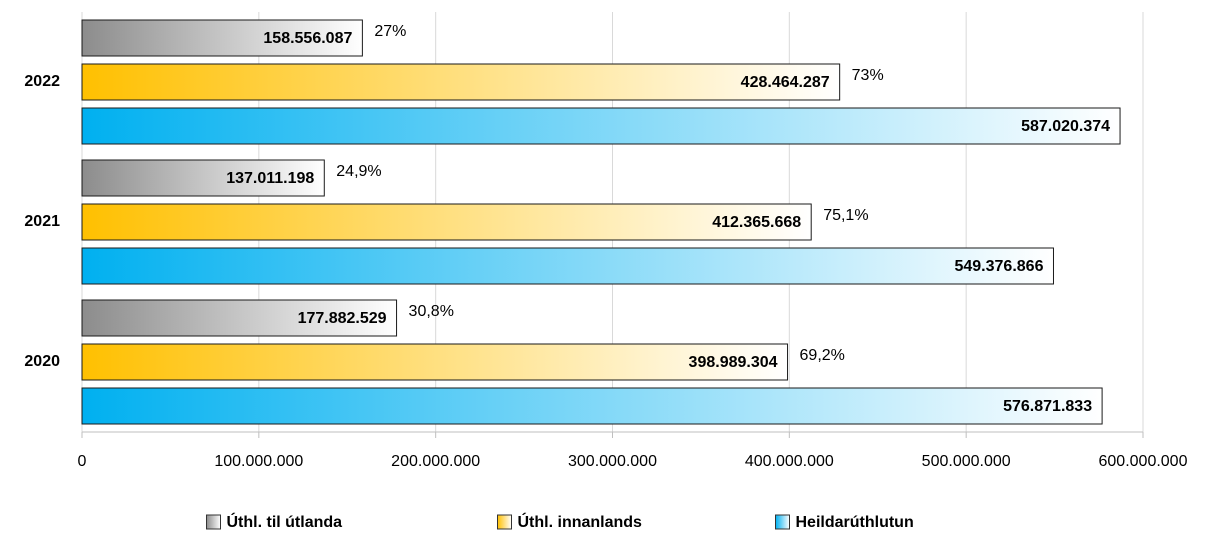 This screenshot has width=1207, height=539. Describe the element at coordinates (42, 81) in the screenshot. I see `y-tick-label: 2022` at that location.